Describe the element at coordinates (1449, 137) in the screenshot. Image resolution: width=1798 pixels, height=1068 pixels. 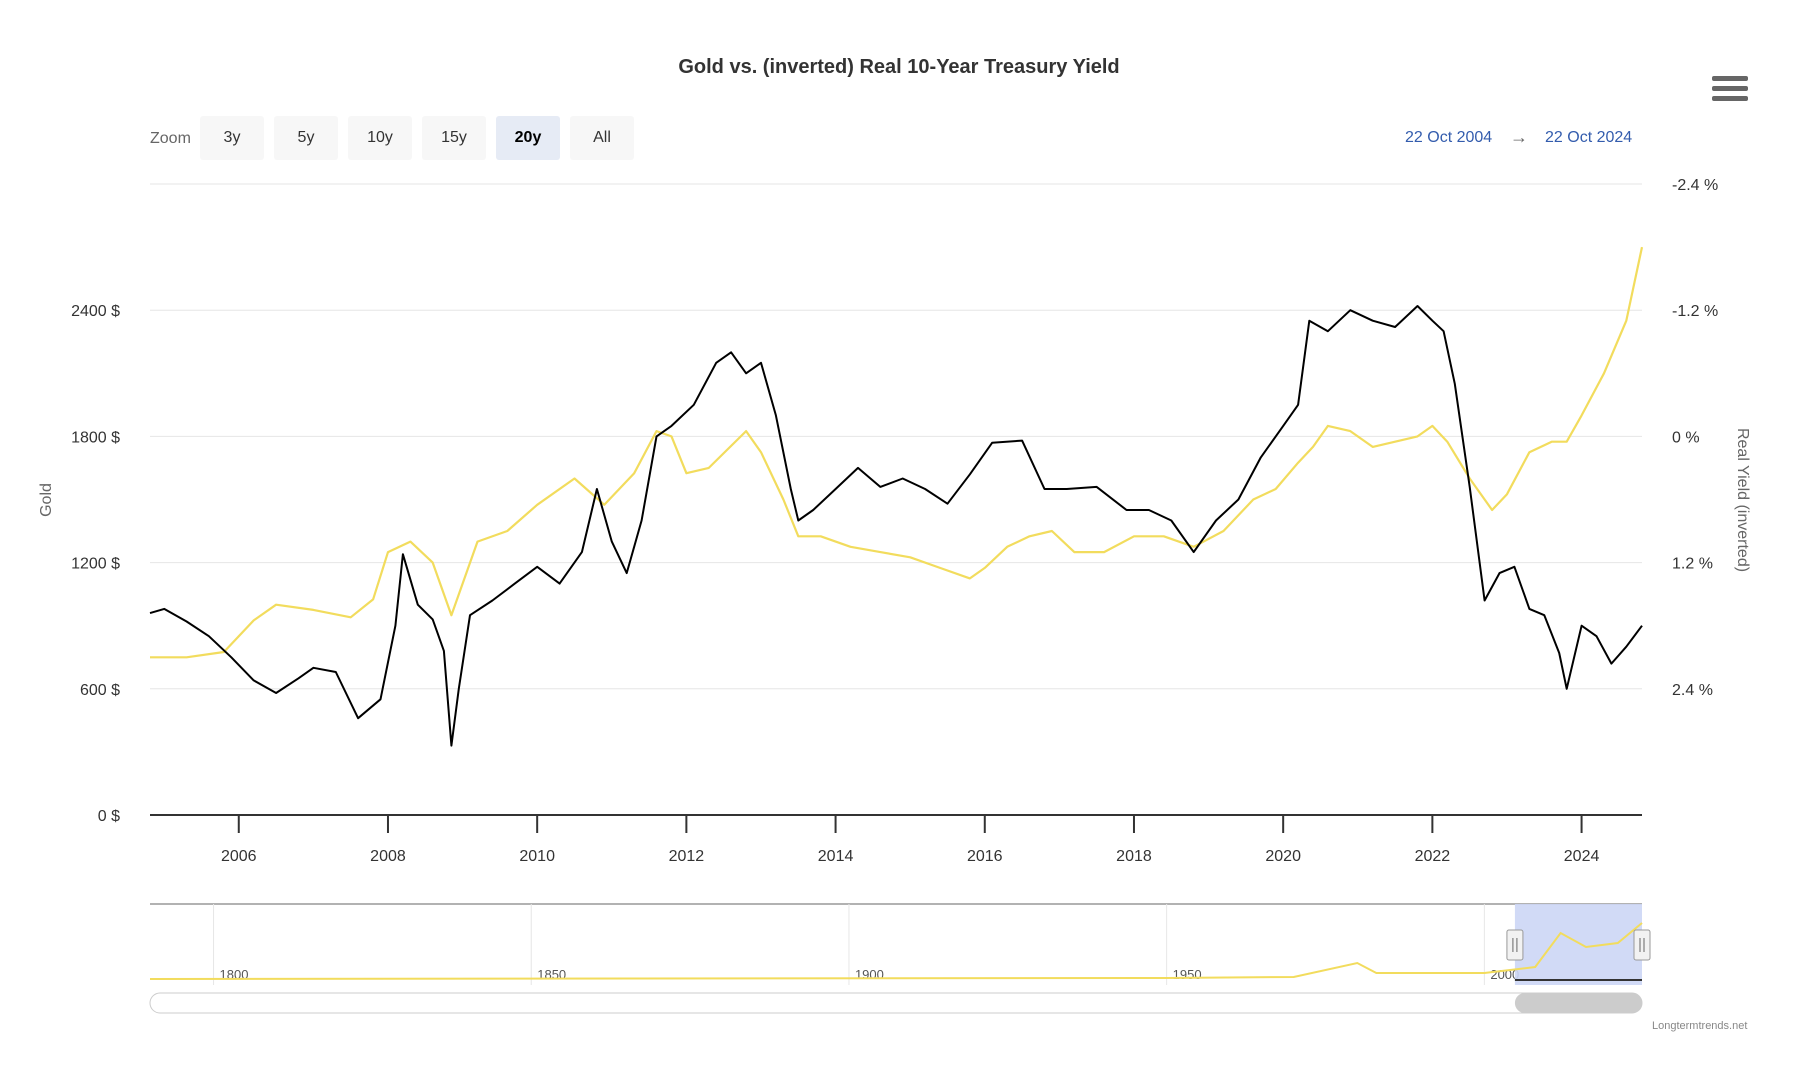
I see `range-from-input: 22 Oct 2004` at that location.